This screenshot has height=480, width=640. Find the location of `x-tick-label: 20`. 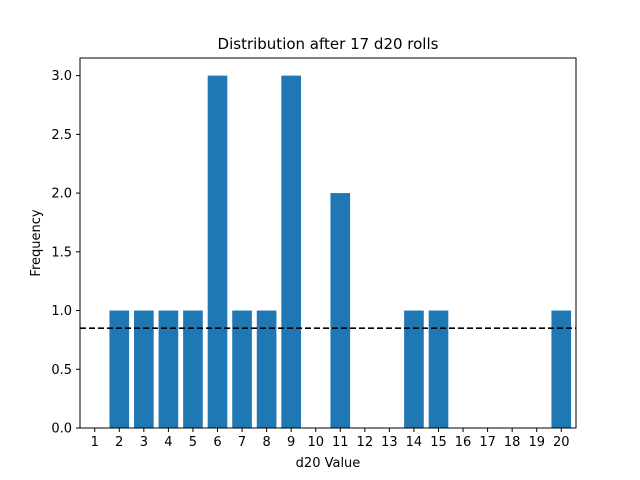

x-tick-label: 20 is located at coordinates (561, 442).